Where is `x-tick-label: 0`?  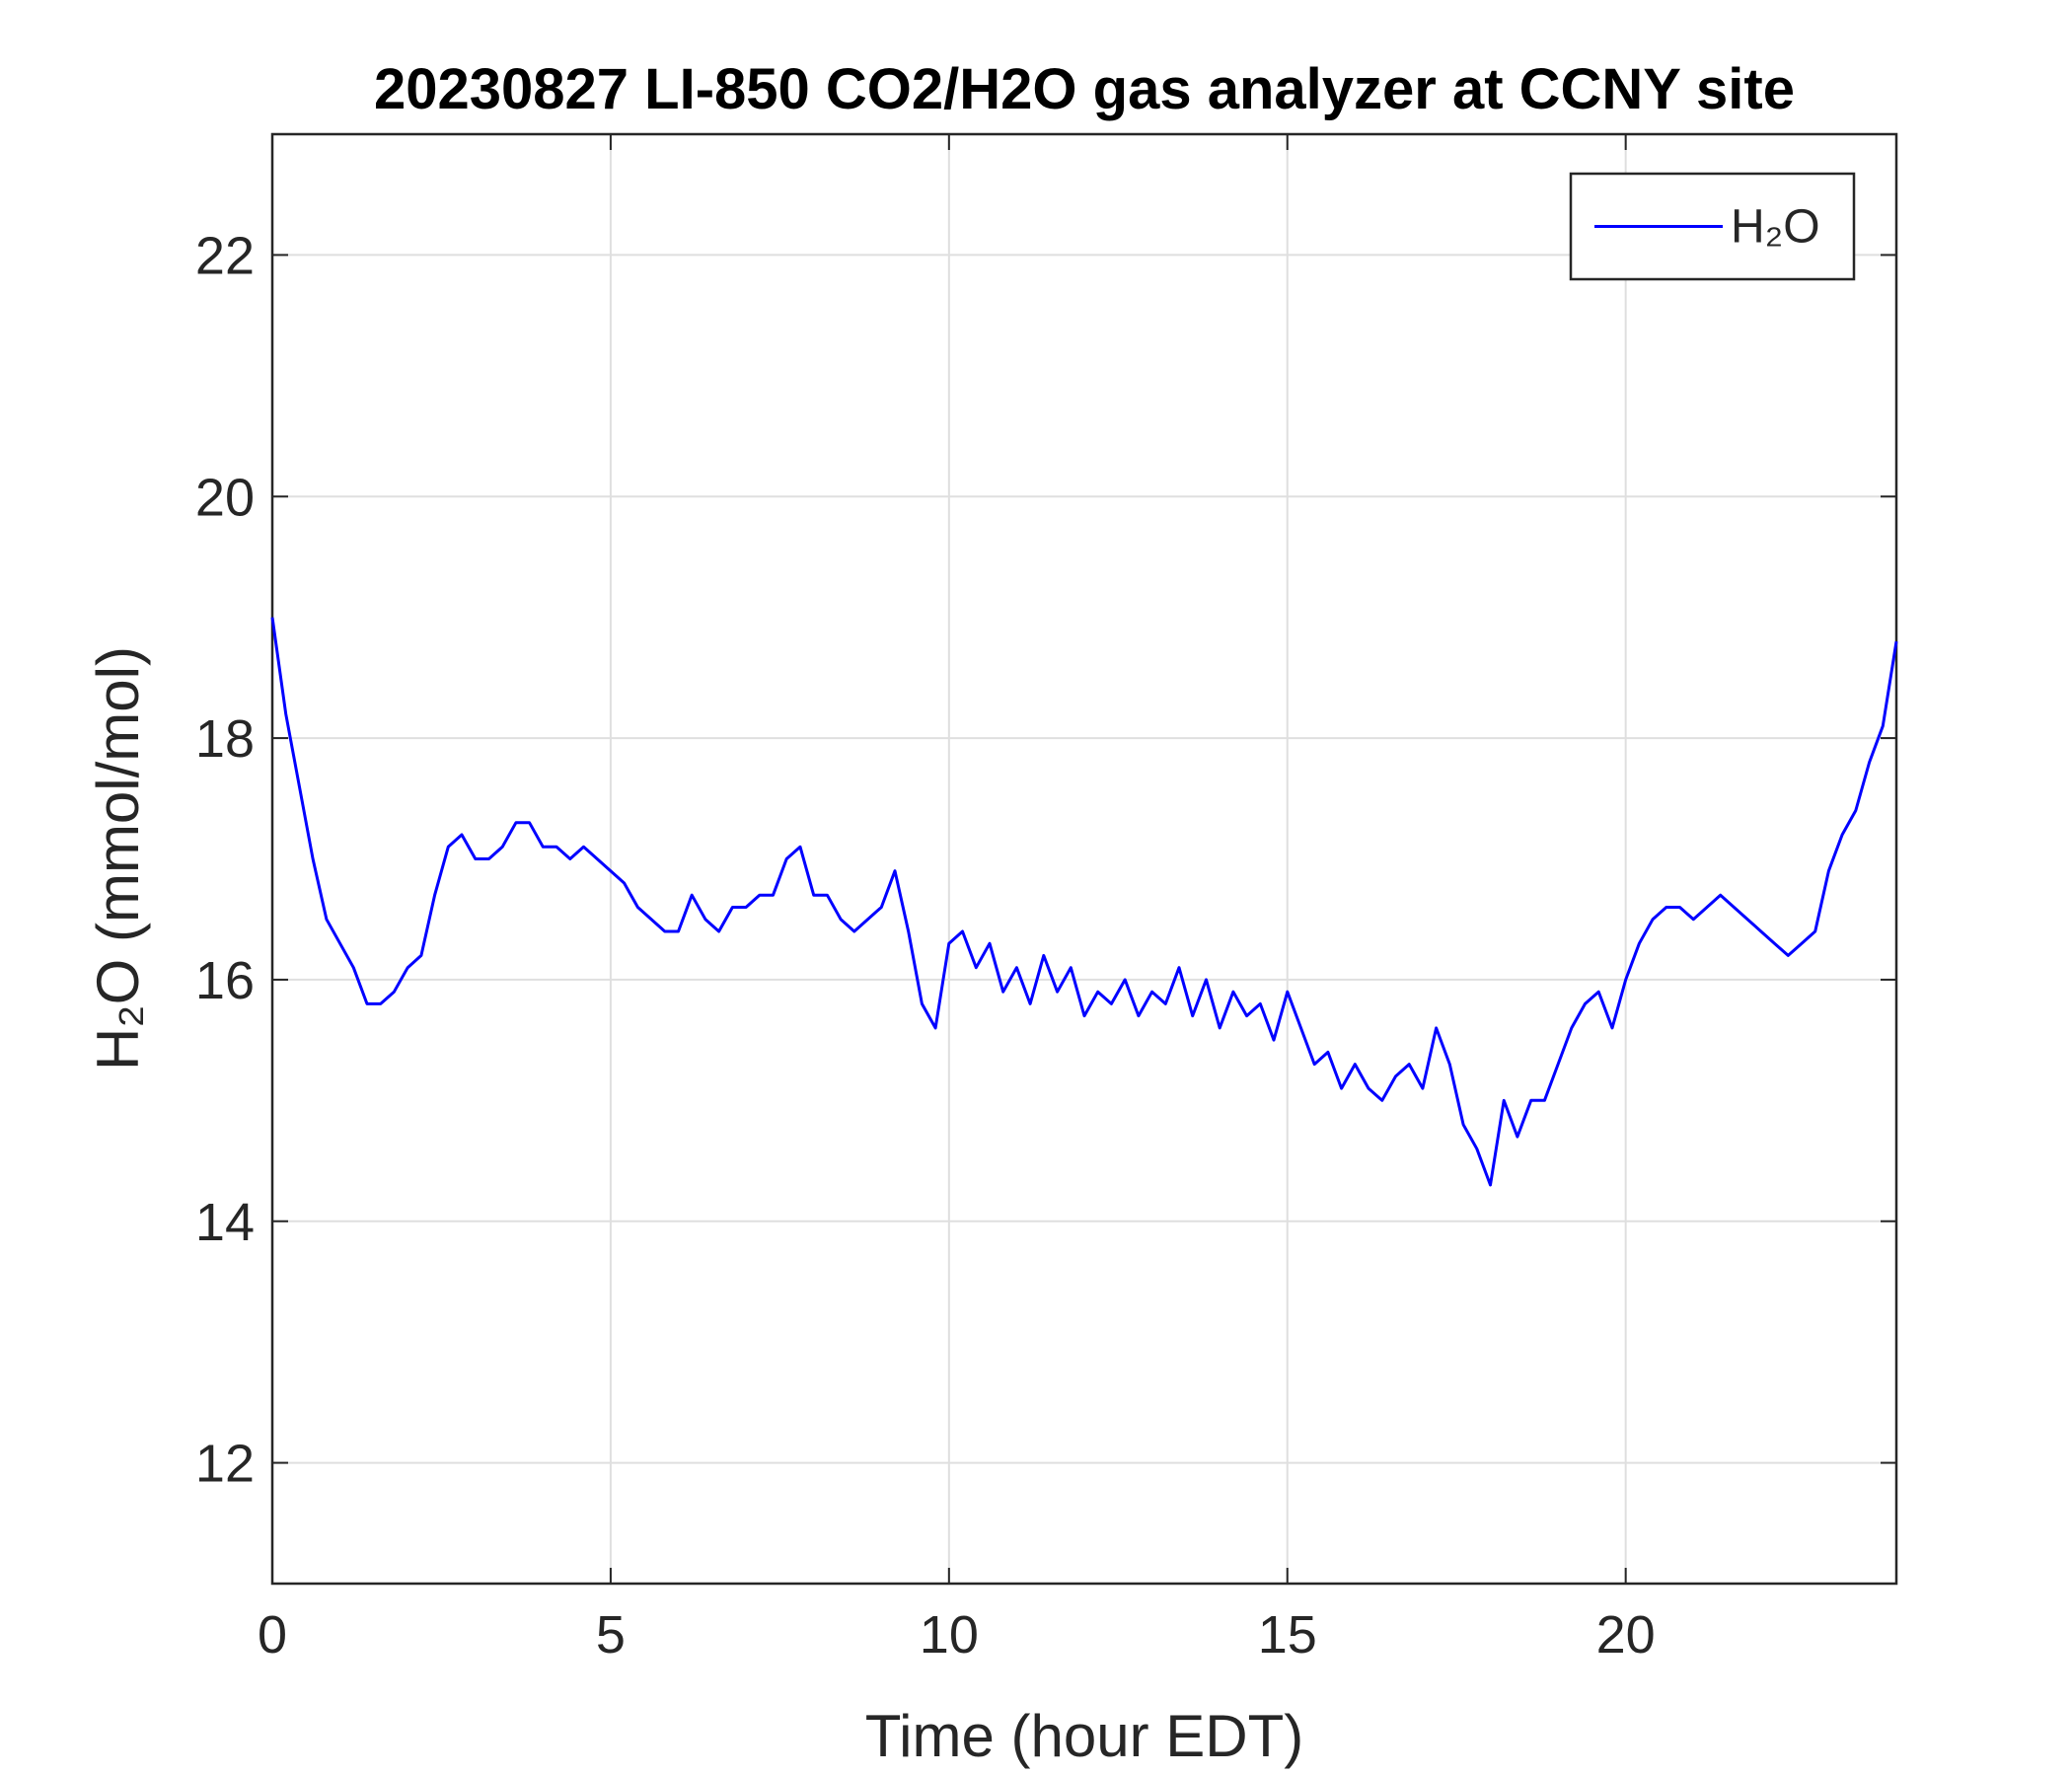
x-tick-label: 0 is located at coordinates (272, 1635).